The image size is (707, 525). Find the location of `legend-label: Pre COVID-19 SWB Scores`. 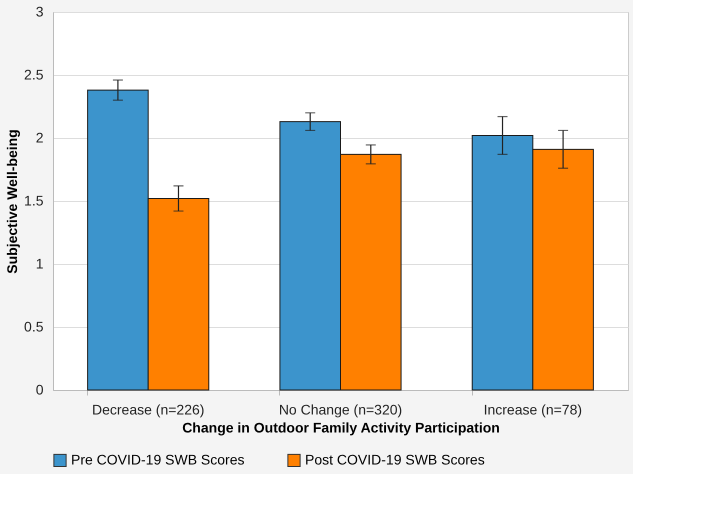

legend-label: Pre COVID-19 SWB Scores is located at coordinates (157, 459).